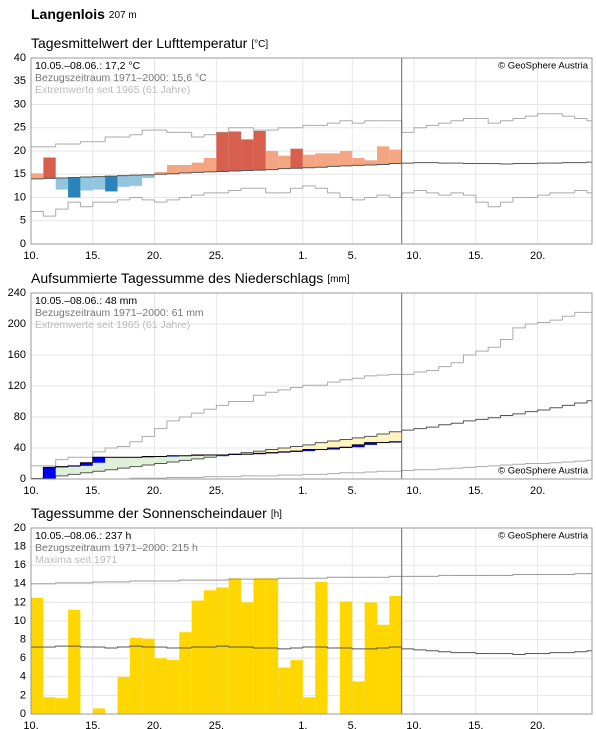 The width and height of the screenshot is (596, 729). Describe the element at coordinates (311, 165) in the screenshot. I see `plot-area` at that location.